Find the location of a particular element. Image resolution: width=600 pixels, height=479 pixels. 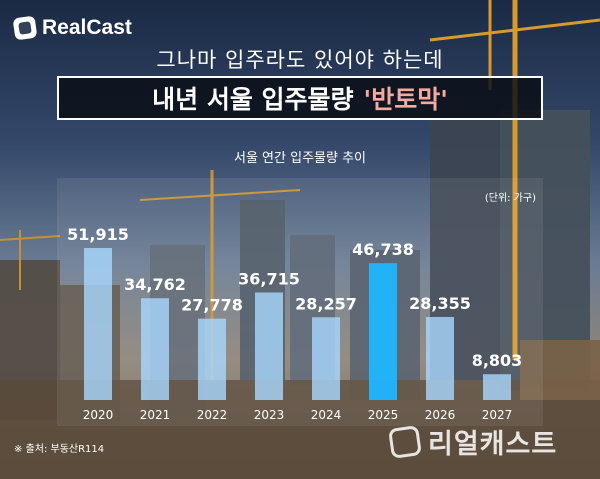

source-note: ※ 출처: 부동산R114 is located at coordinates (59, 449).